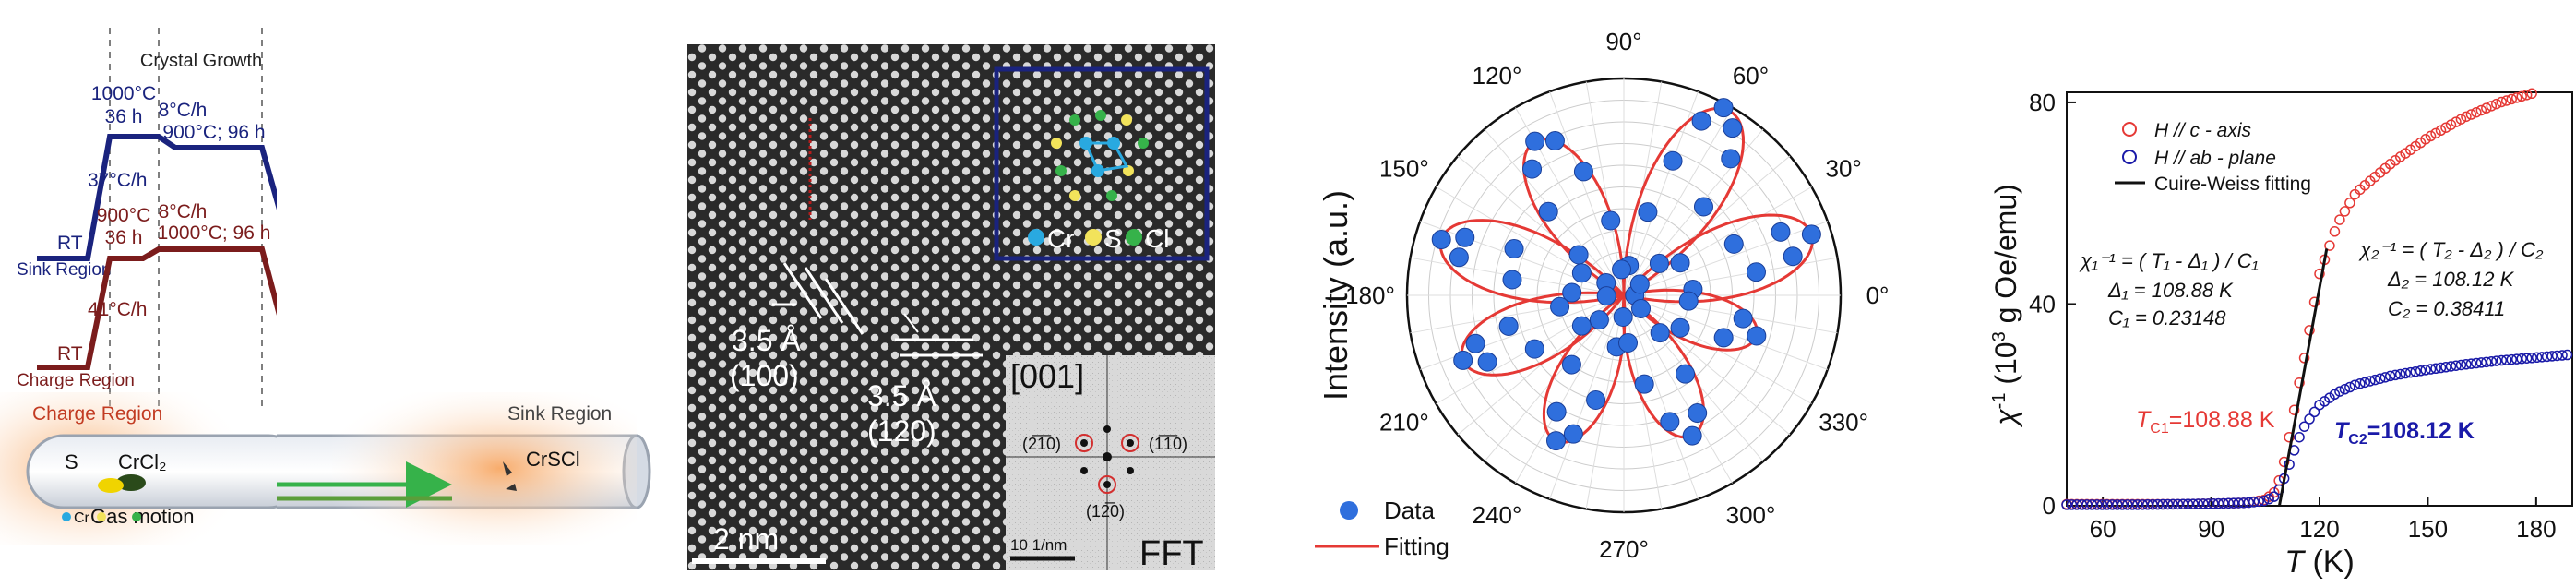  Describe the element at coordinates (124, 116) in the screenshot. I see `blue-top-time: 36 h` at that location.